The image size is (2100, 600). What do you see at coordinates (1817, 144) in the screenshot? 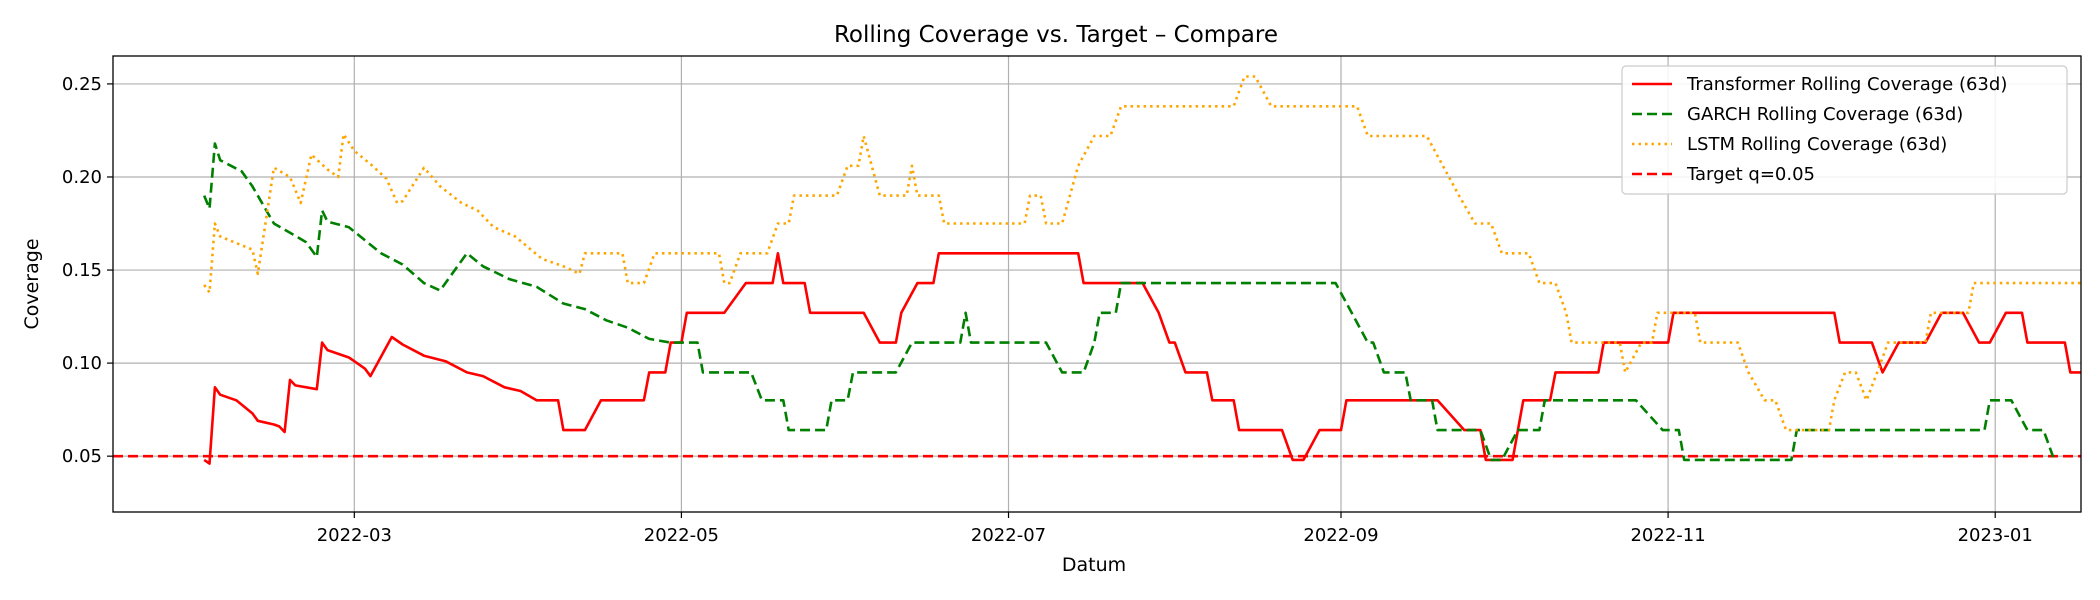
I see `legend-label: LSTM Rolling Coverage (63d)` at bounding box center [1817, 144].